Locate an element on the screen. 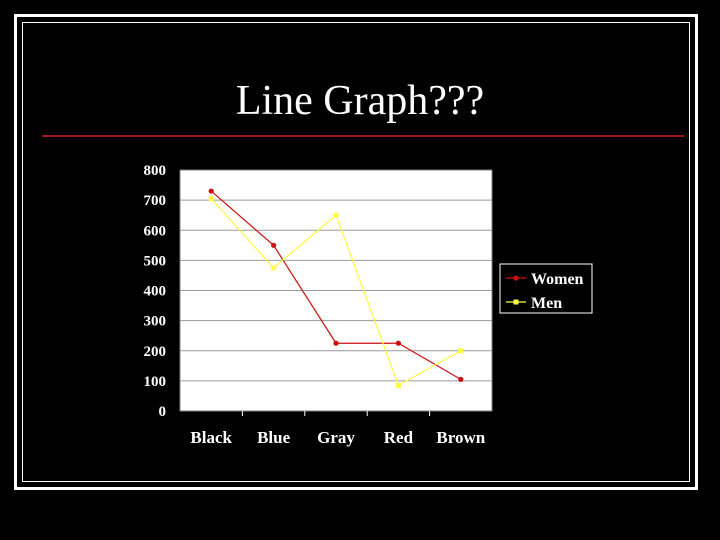 The width and height of the screenshot is (720, 540). gridlines is located at coordinates (336, 290).